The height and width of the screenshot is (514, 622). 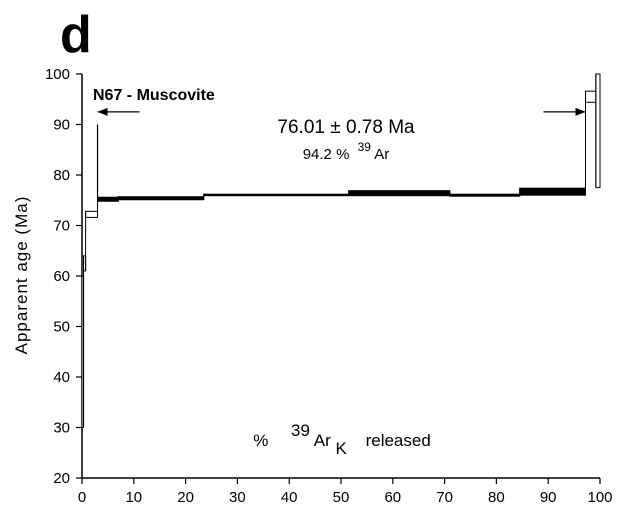 I want to click on y-tick-label: 80, so click(x=61, y=175).